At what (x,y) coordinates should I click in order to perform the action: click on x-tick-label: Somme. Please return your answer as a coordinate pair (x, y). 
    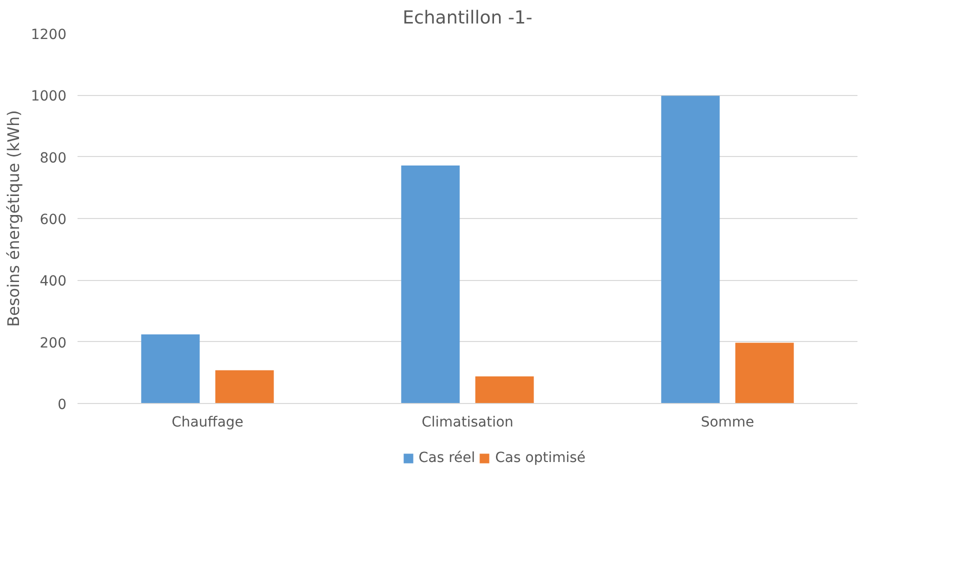
    Looking at the image, I should click on (727, 422).